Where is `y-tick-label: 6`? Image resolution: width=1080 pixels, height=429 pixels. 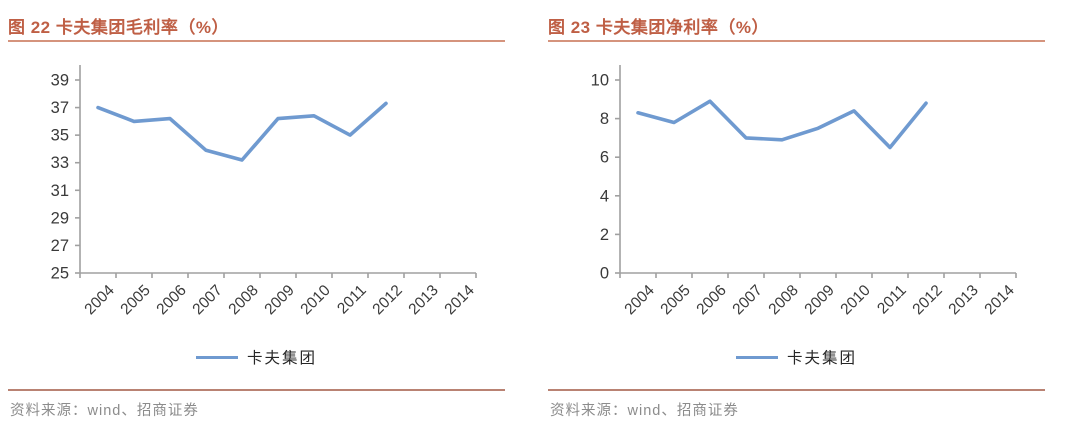 y-tick-label: 6 is located at coordinates (604, 158).